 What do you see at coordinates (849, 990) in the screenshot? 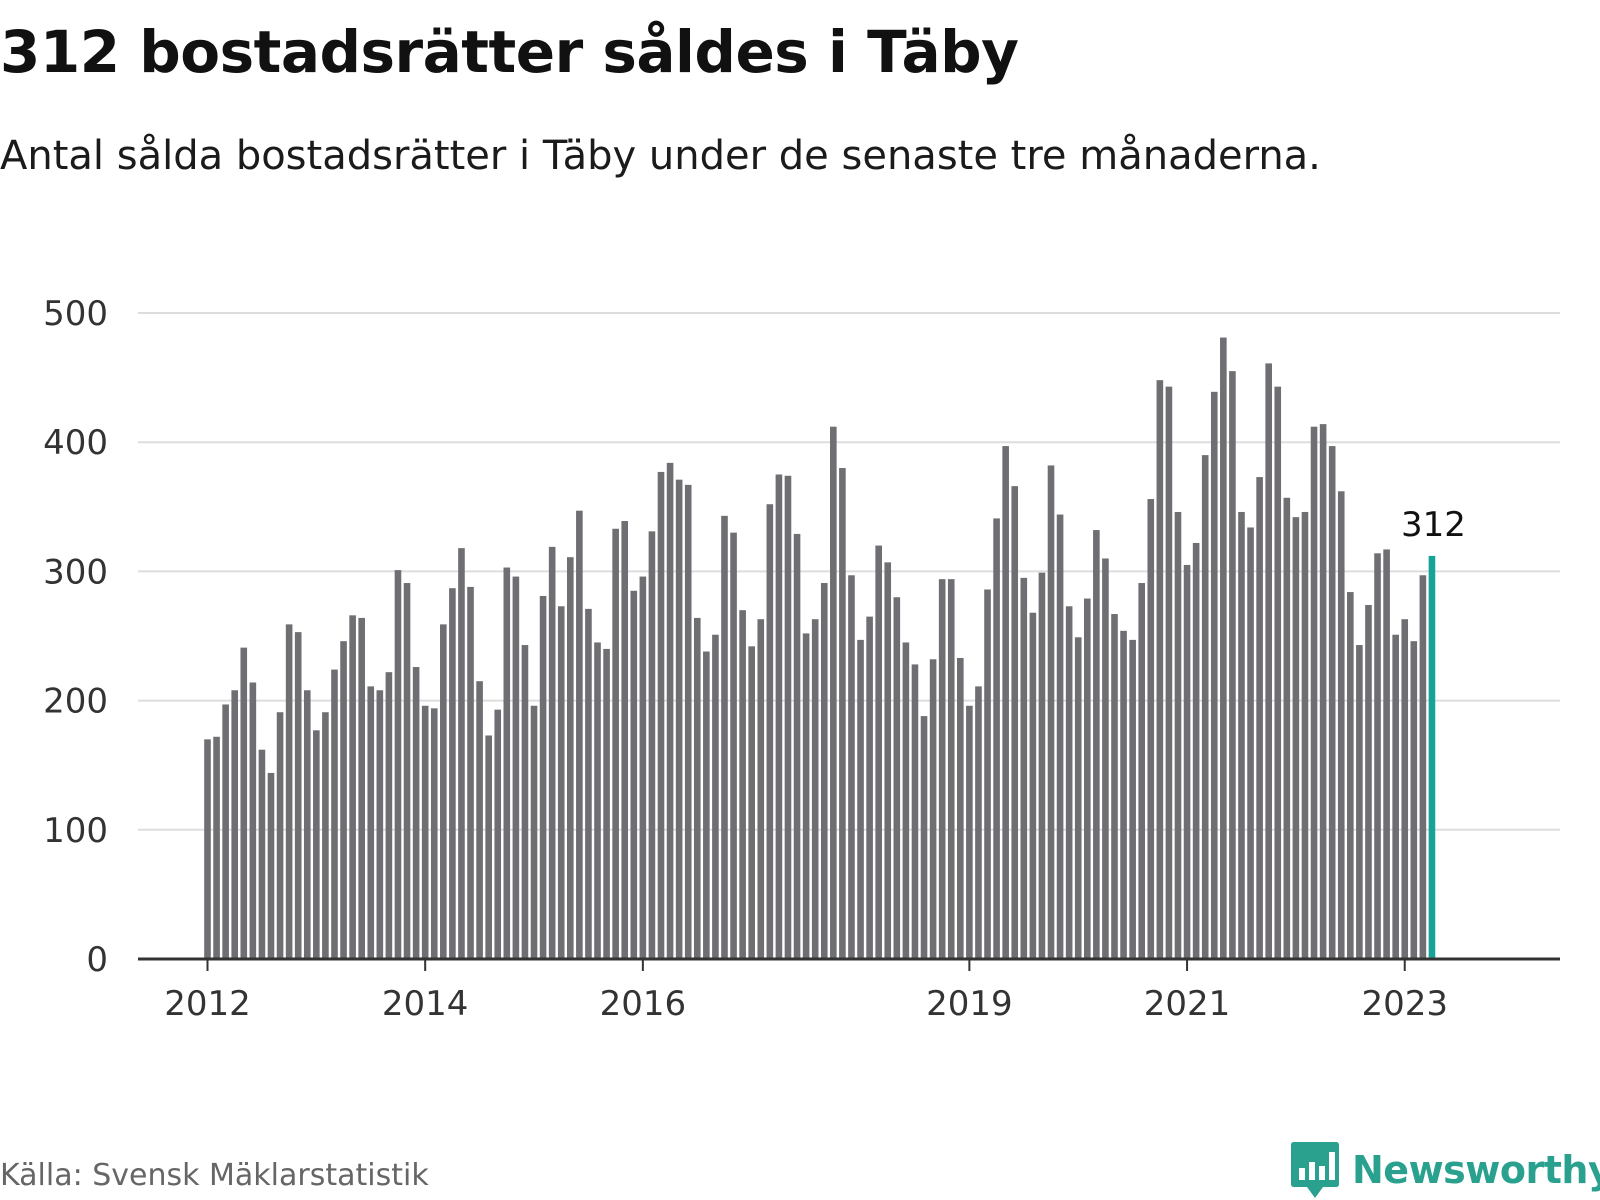
I see `x-axis: 2012 2014 2016 2019 2021 2023` at bounding box center [849, 990].